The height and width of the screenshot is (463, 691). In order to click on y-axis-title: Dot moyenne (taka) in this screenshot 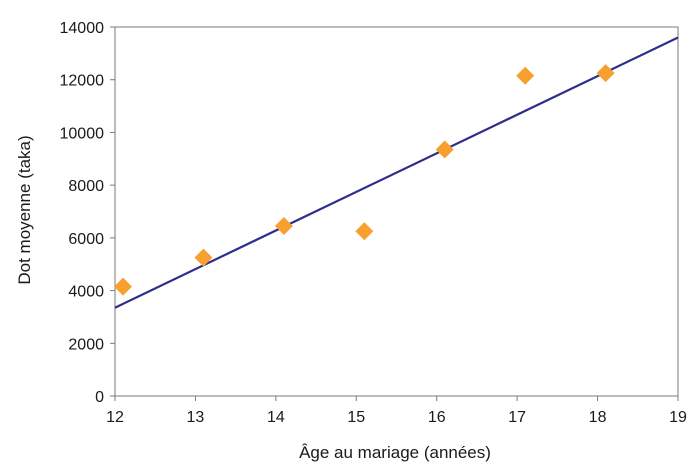, I will do `click(24, 209)`.